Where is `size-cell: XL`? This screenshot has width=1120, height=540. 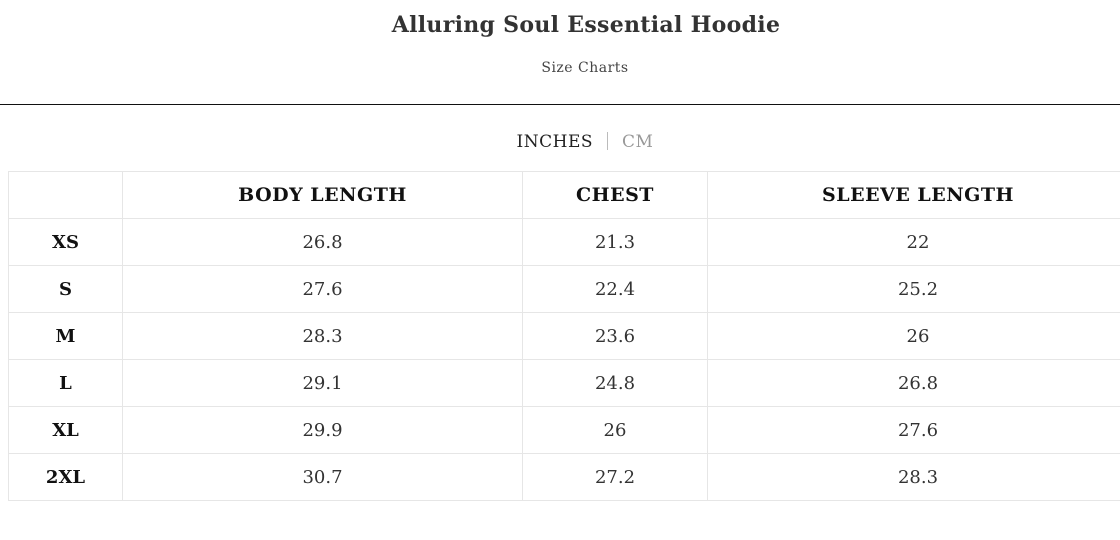 size-cell: XL is located at coordinates (65, 430).